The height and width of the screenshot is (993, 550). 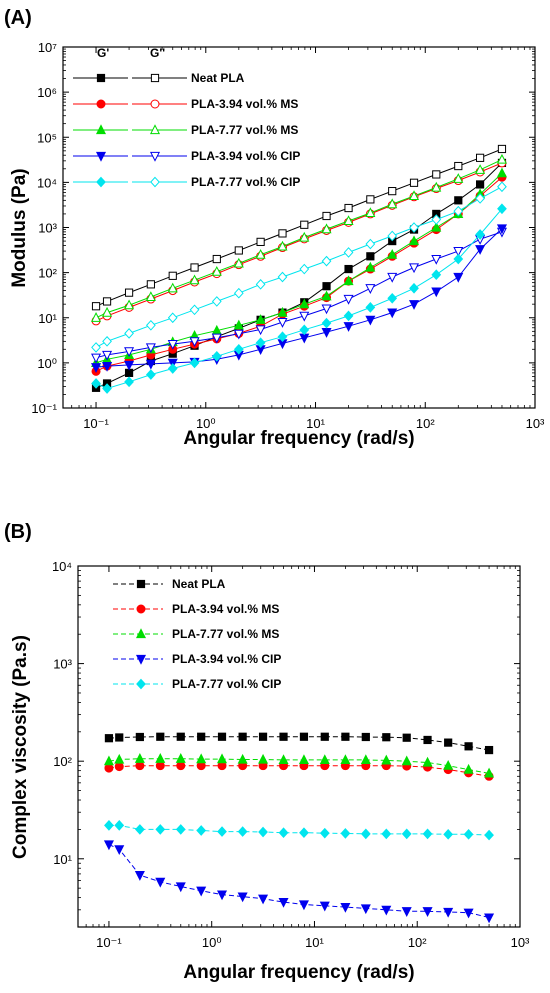 I want to click on panel-b-label: (B), so click(x=18, y=532).